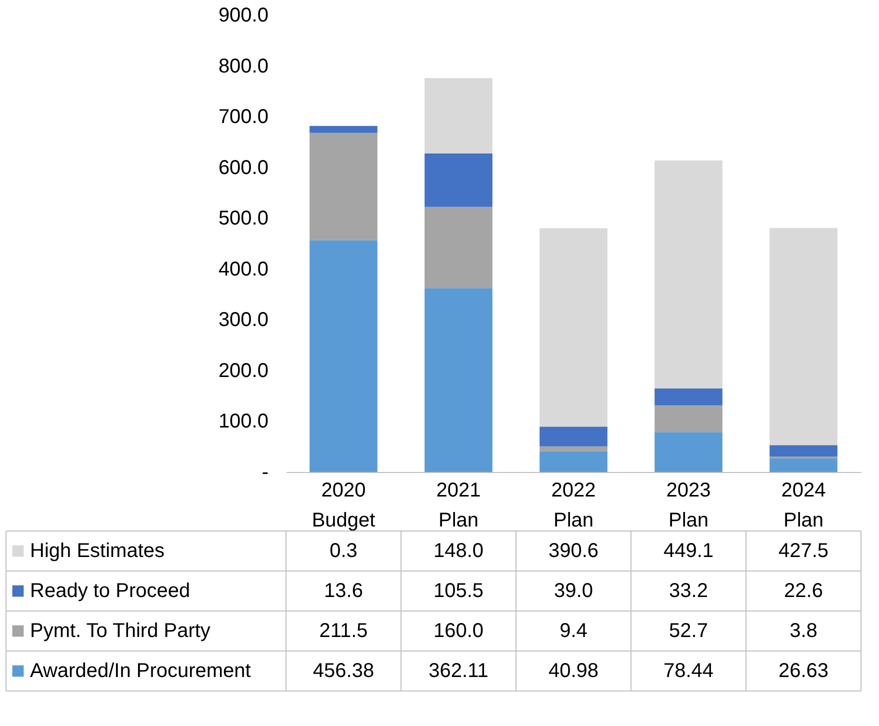  Describe the element at coordinates (243, 421) in the screenshot. I see `y-tick-label: 100.0` at that location.